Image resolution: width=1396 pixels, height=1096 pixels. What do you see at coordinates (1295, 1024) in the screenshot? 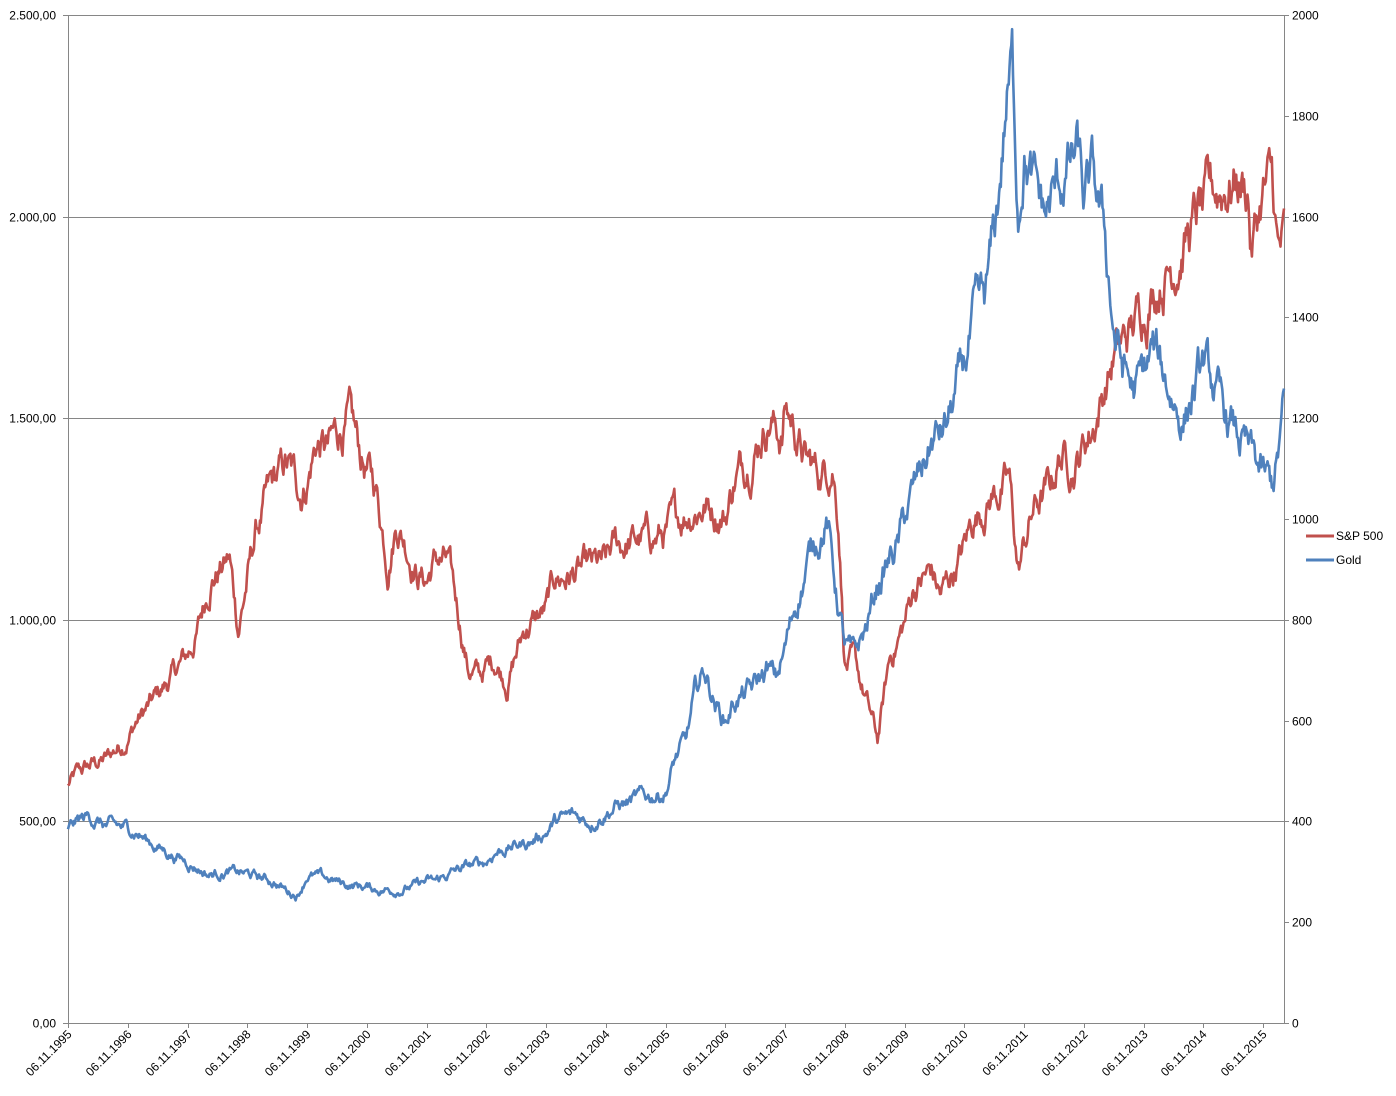
I see `right-tick-label: 0` at bounding box center [1295, 1024].